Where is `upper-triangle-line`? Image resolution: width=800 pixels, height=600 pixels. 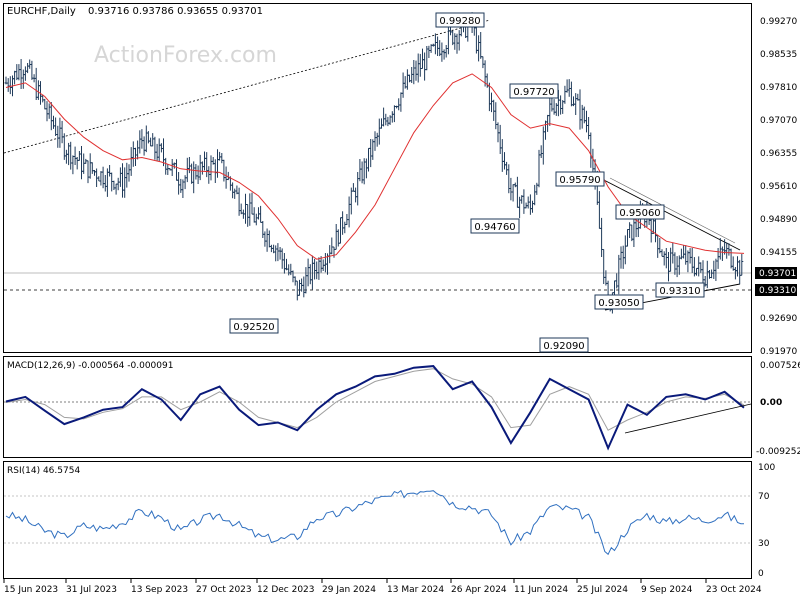 upper-triangle-line is located at coordinates (669, 213).